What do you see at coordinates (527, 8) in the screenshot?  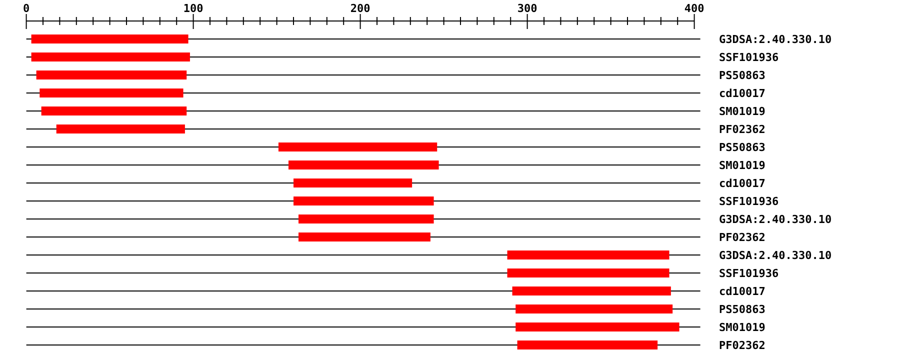 I see `x-tick-label: 300` at bounding box center [527, 8].